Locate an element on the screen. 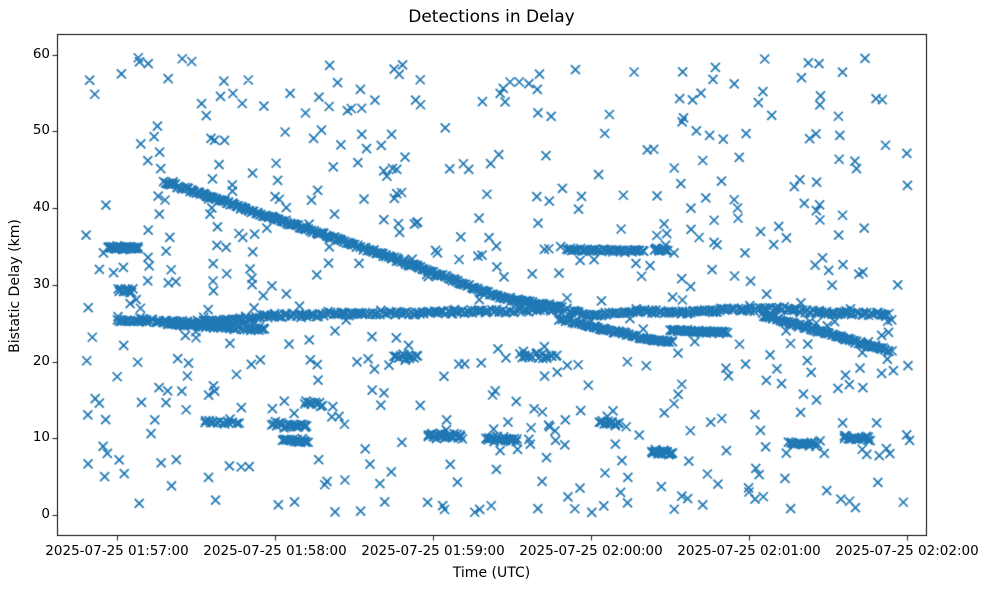 The width and height of the screenshot is (988, 590). y-tick-label: 60 is located at coordinates (41, 53).